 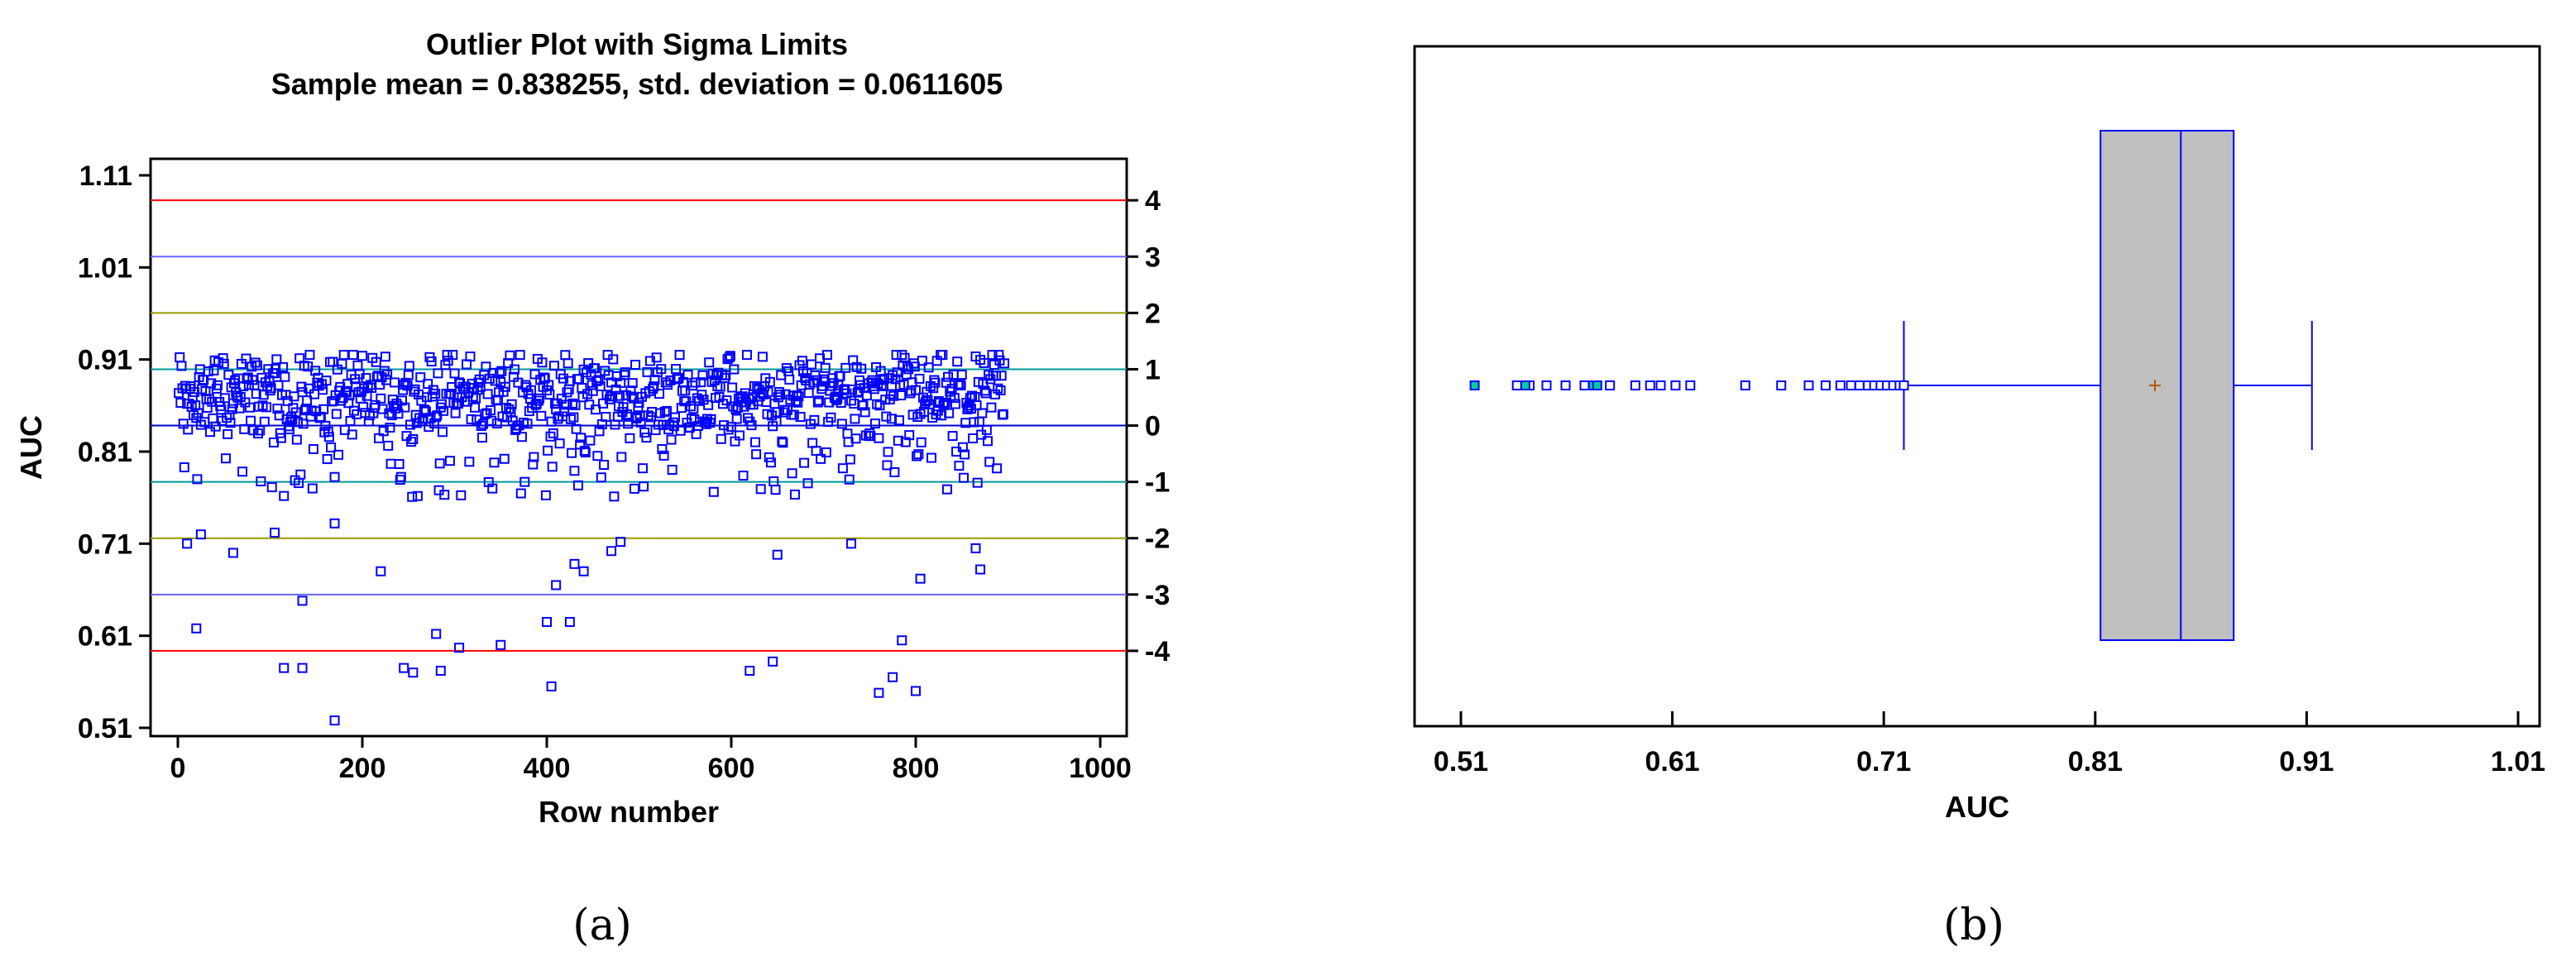 What do you see at coordinates (731, 768) in the screenshot?
I see `x-tick-label: 600` at bounding box center [731, 768].